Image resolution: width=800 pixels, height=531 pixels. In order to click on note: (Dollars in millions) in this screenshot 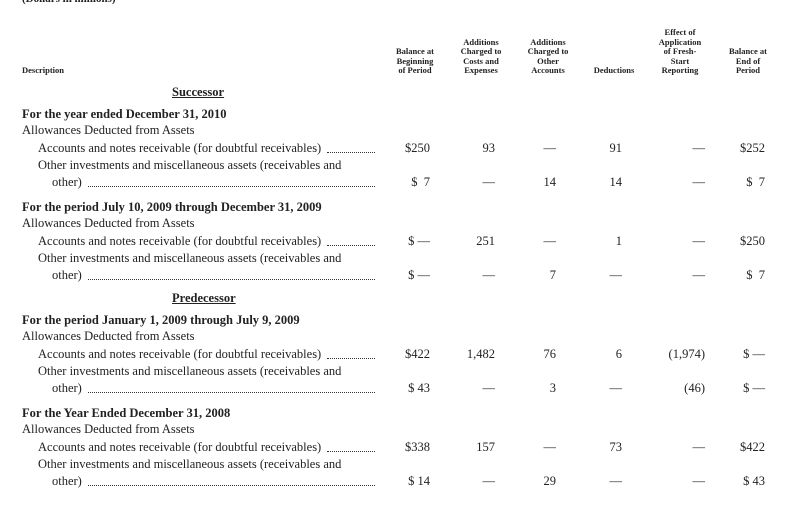, I will do `click(69, 3)`.